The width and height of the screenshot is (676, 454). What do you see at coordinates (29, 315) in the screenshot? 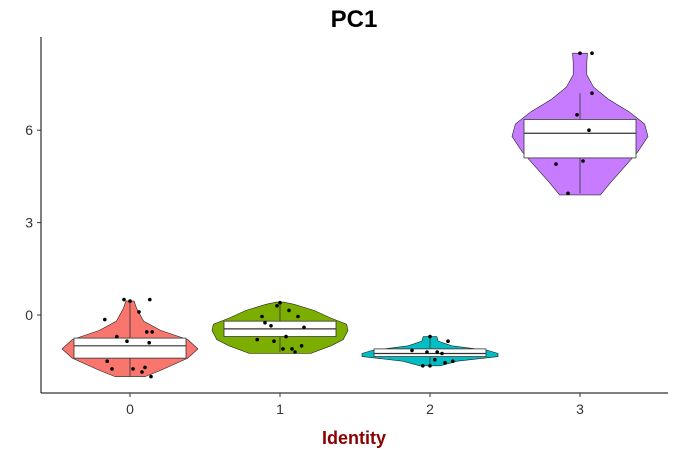
I see `y-tick-label-0: 0` at bounding box center [29, 315].